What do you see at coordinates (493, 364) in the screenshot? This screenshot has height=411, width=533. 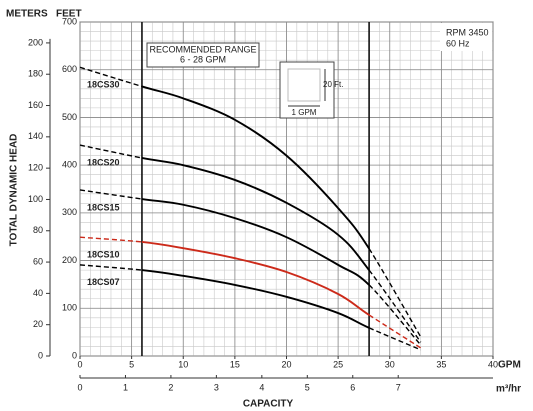 I see `x-tick-label: 40` at bounding box center [493, 364].